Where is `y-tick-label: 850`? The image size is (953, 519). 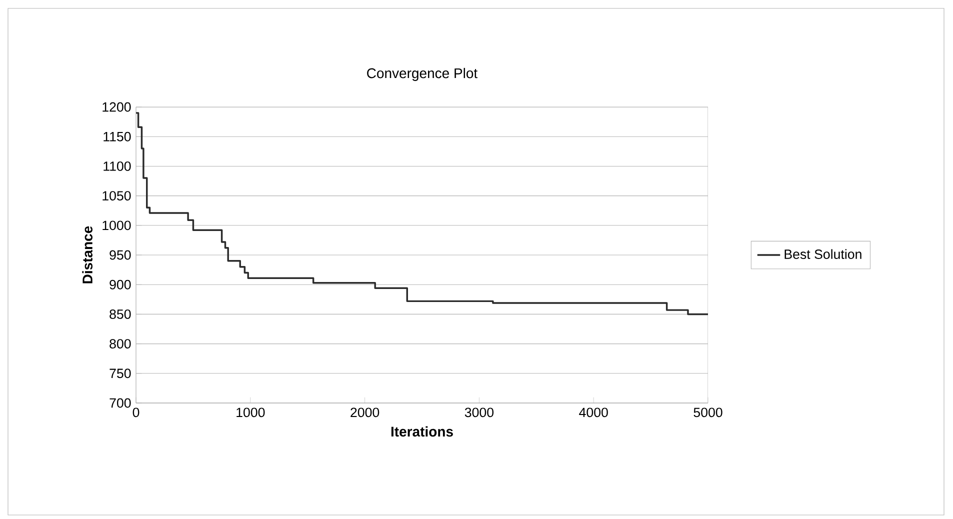
y-tick-label: 850 is located at coordinates (120, 314).